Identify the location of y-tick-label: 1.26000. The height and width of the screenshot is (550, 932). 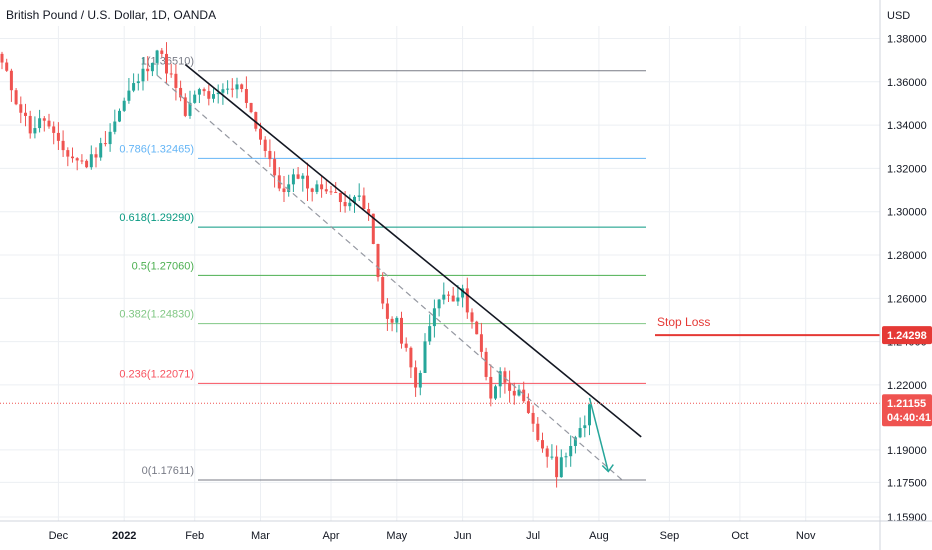
(907, 299).